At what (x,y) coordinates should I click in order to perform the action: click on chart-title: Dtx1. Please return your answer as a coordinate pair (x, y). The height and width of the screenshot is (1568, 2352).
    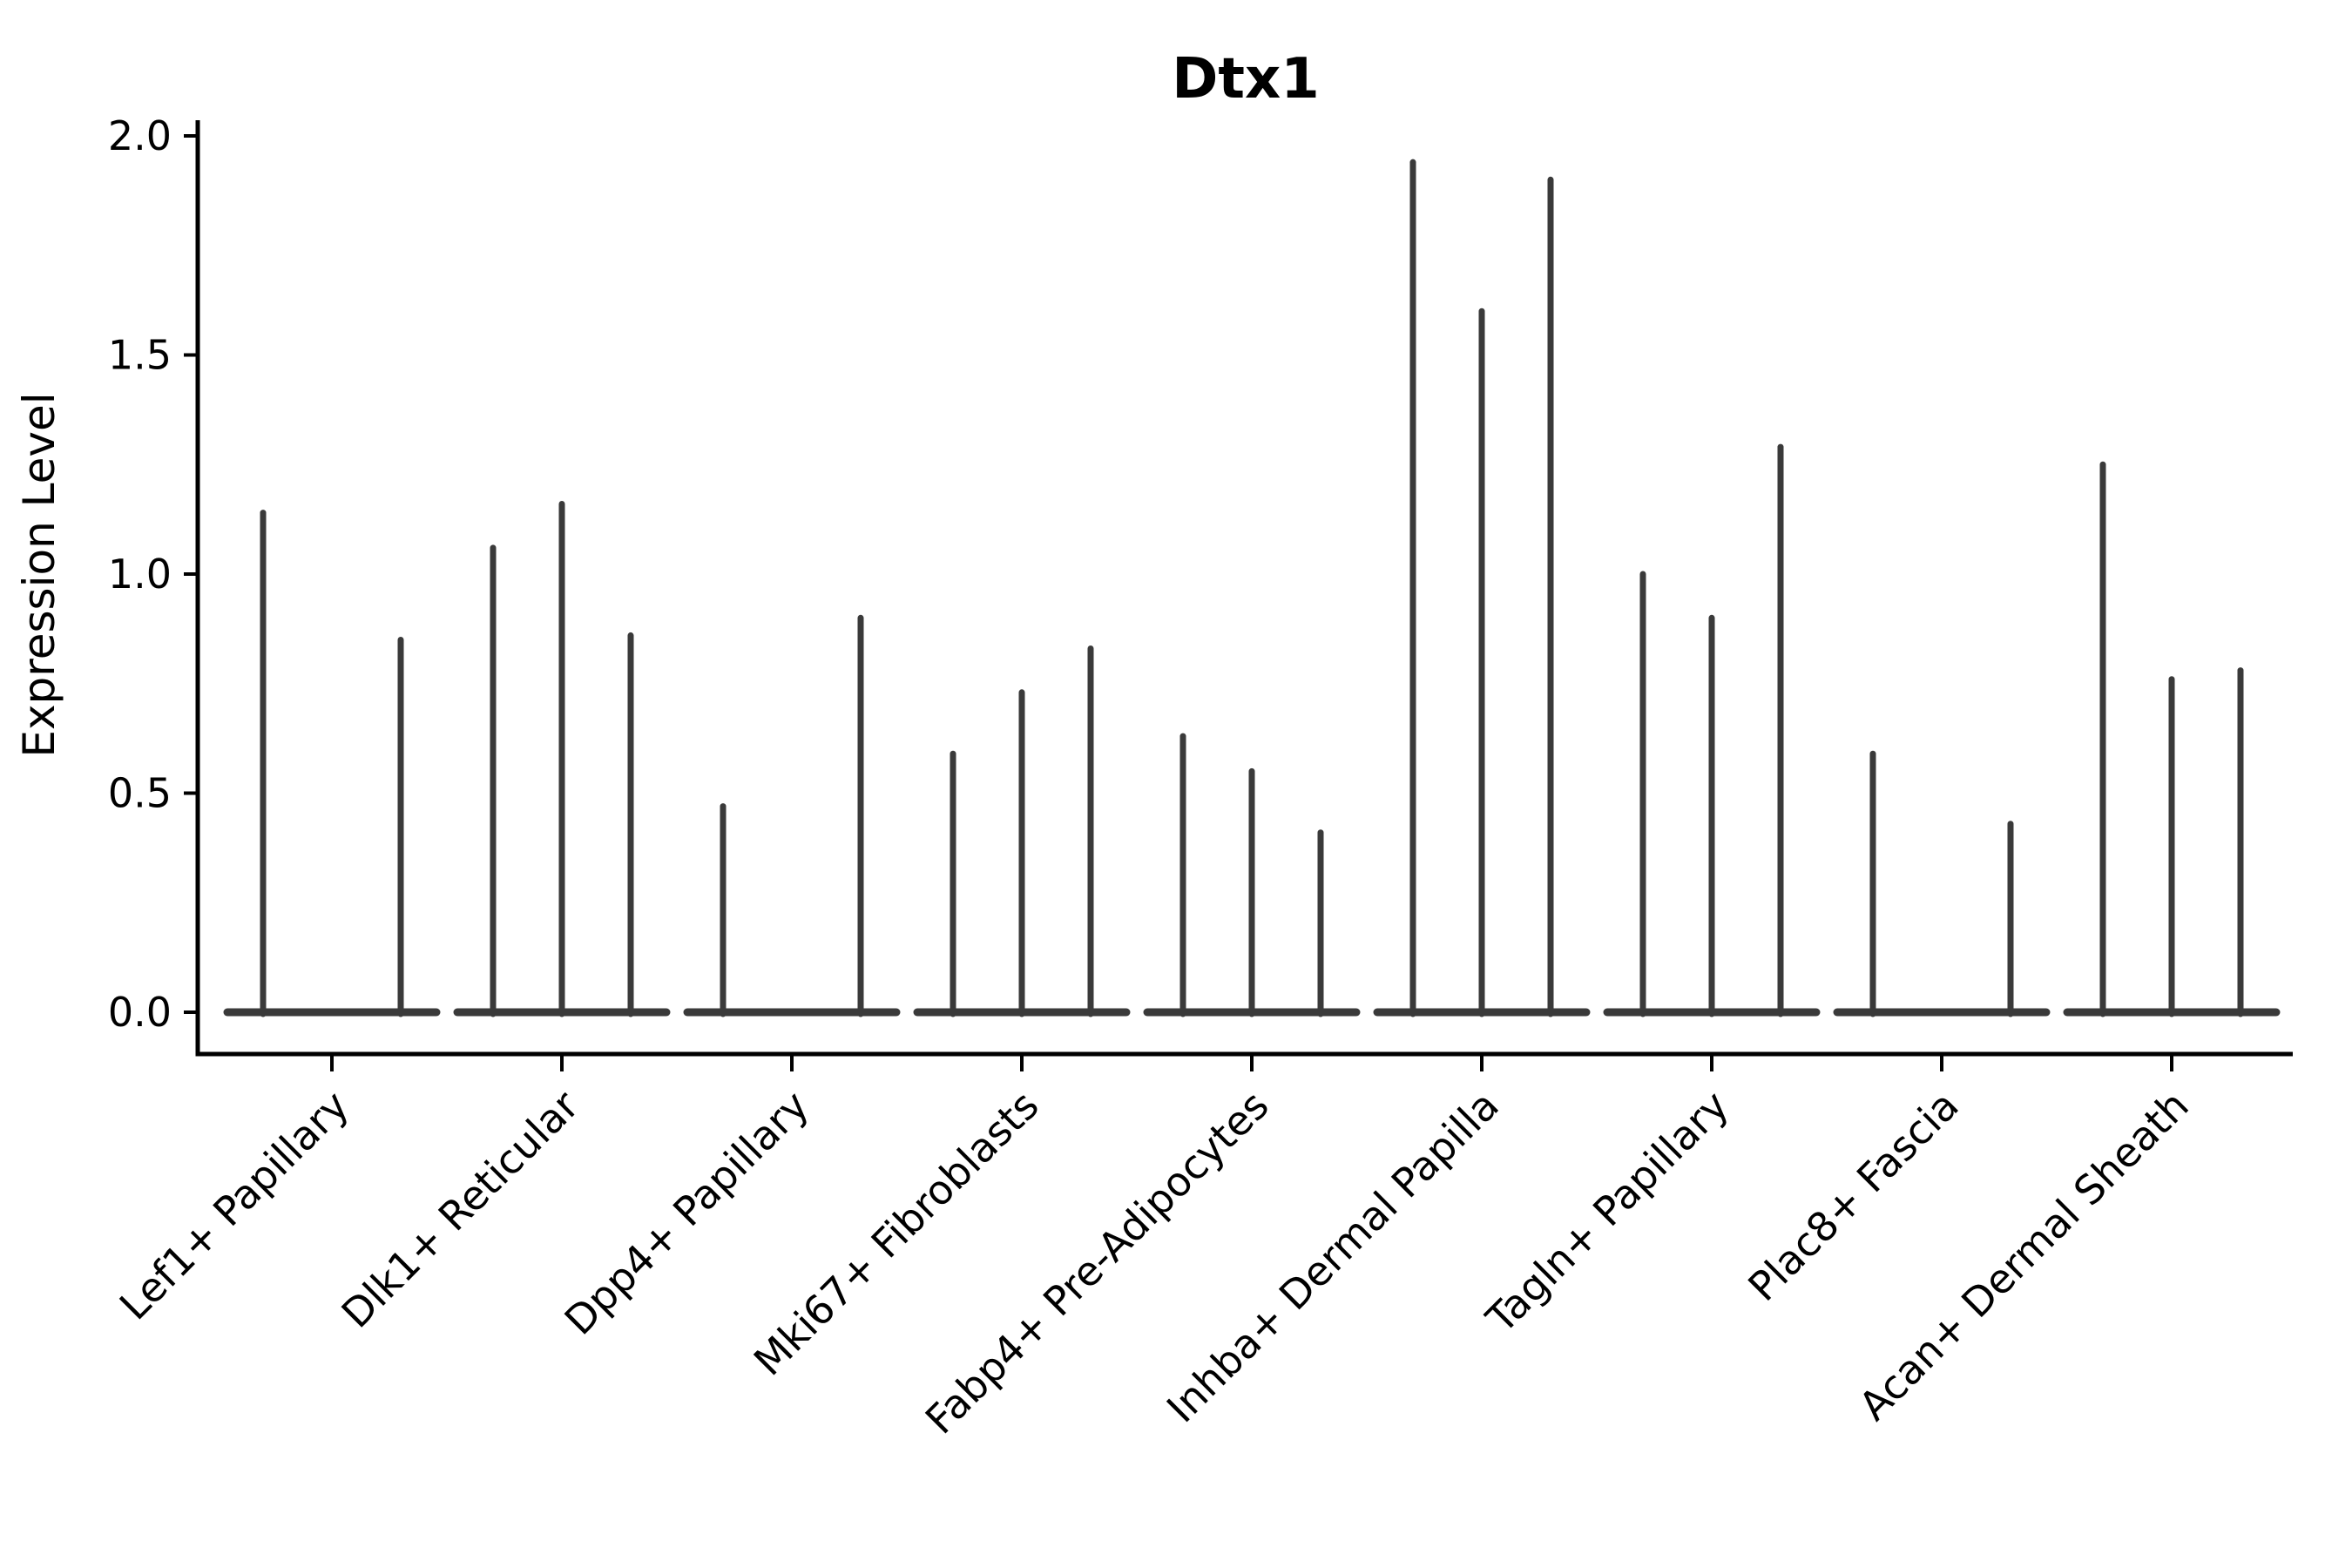
    Looking at the image, I should click on (1246, 79).